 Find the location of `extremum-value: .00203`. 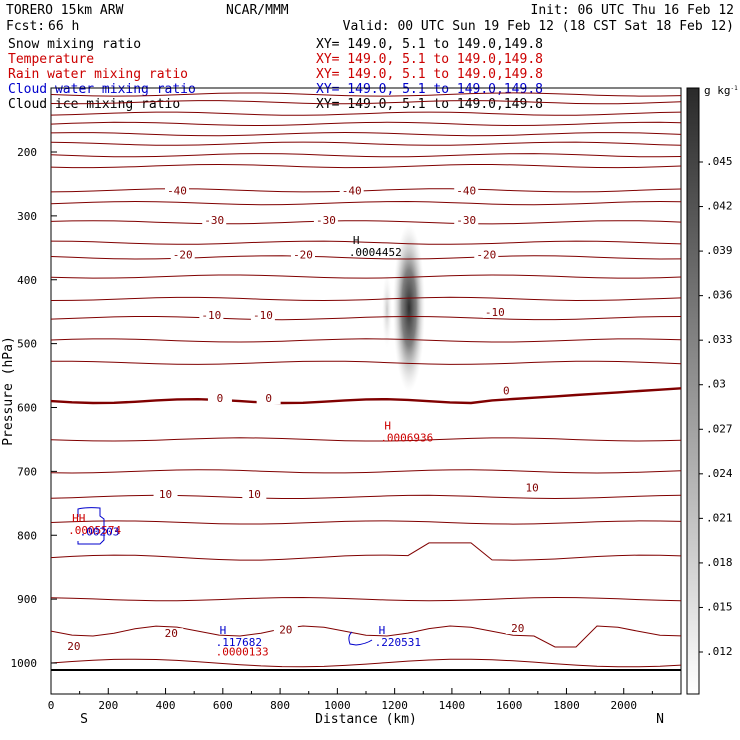

extremum-value: .00203 is located at coordinates (100, 531).